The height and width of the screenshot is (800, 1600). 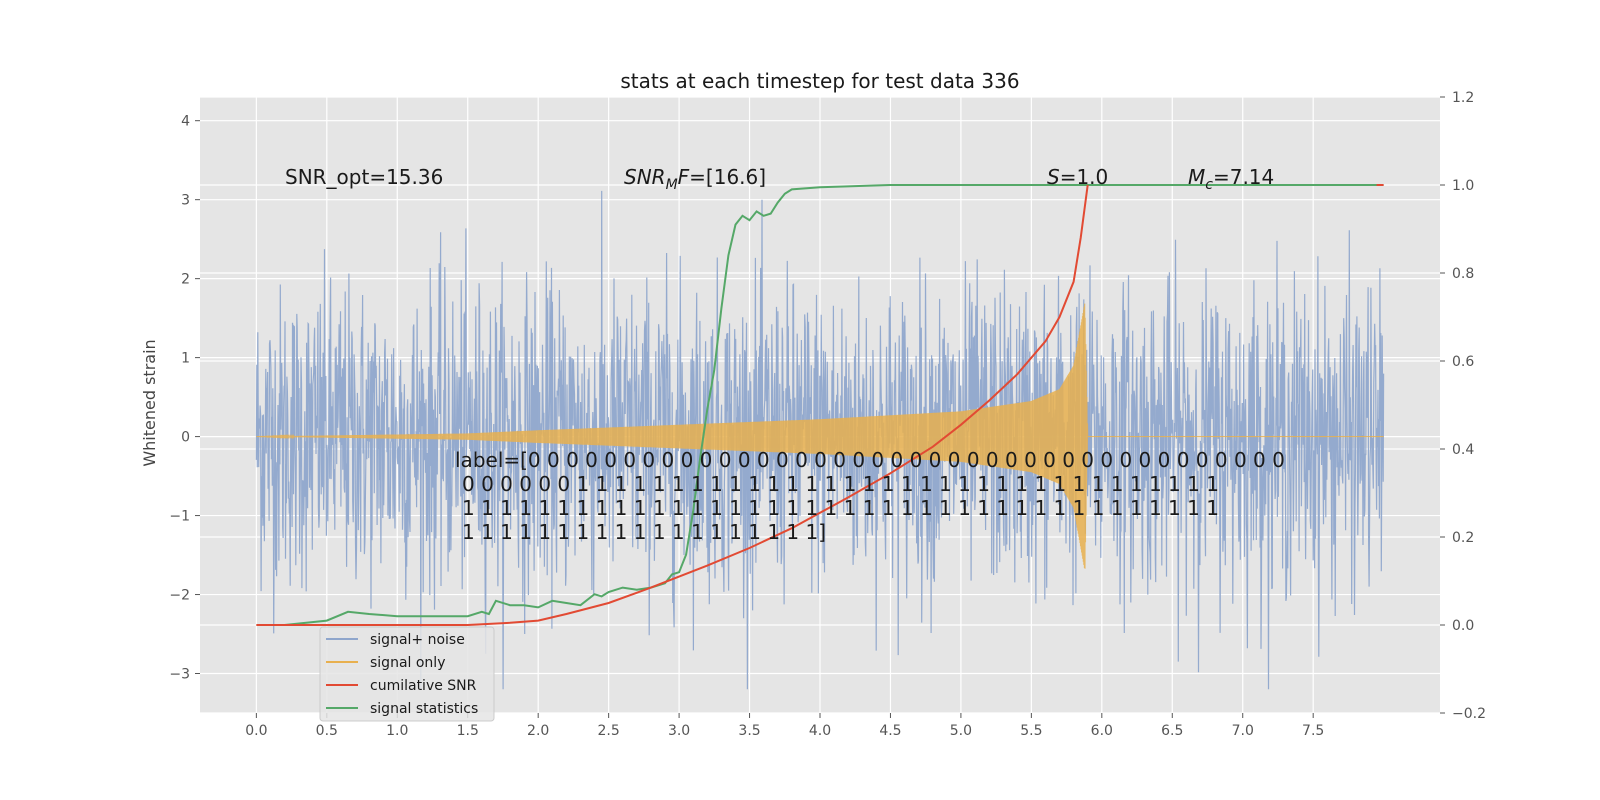 What do you see at coordinates (1172, 731) in the screenshot?
I see `x-tick-label: 6.5` at bounding box center [1172, 731].